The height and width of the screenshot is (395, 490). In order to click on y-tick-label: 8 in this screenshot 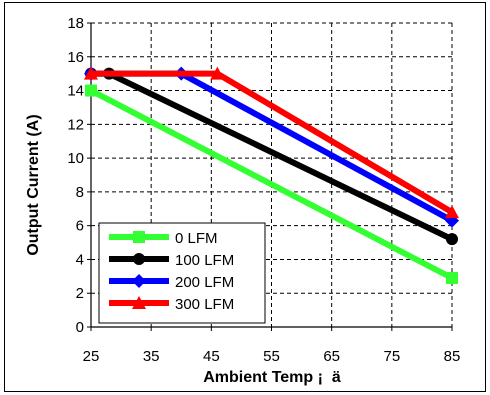, I will do `click(80, 192)`.